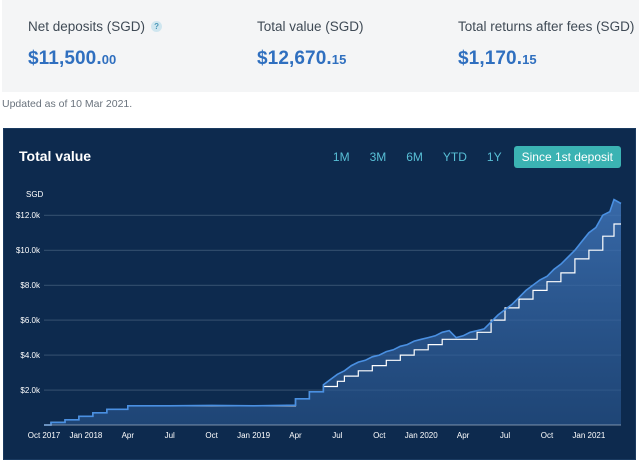 This screenshot has width=639, height=460. Describe the element at coordinates (341, 157) in the screenshot. I see `range-1m: 1M` at that location.